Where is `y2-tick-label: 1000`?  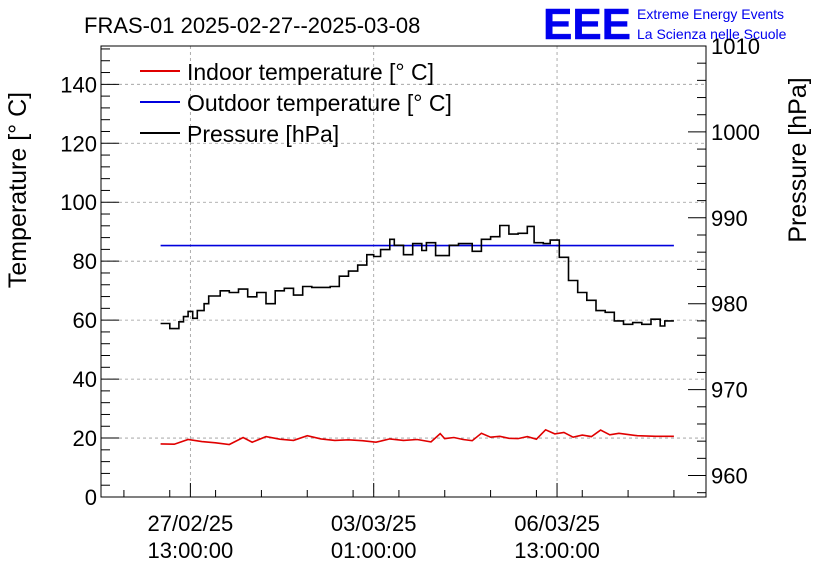
y2-tick-label: 1000 is located at coordinates (735, 132).